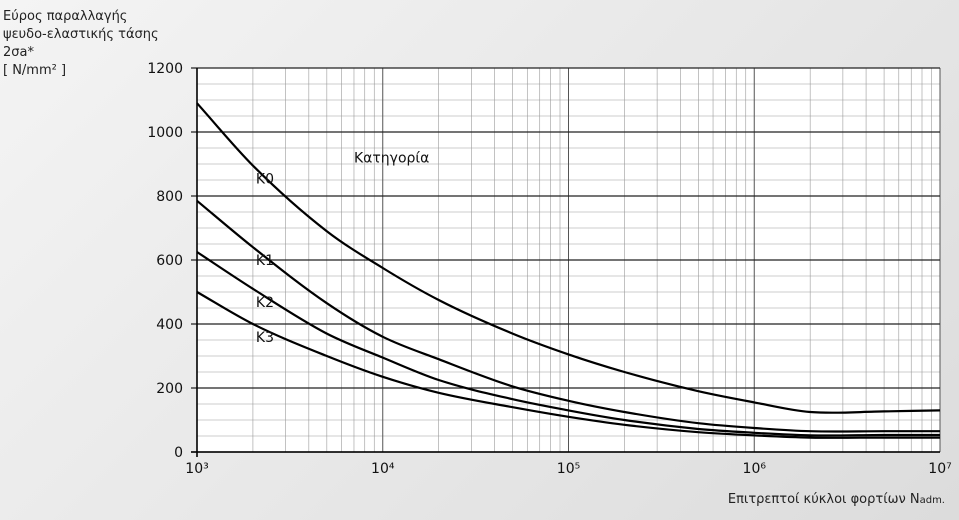 The width and height of the screenshot is (959, 520). I want to click on y-tick-label: 0, so click(178, 453).